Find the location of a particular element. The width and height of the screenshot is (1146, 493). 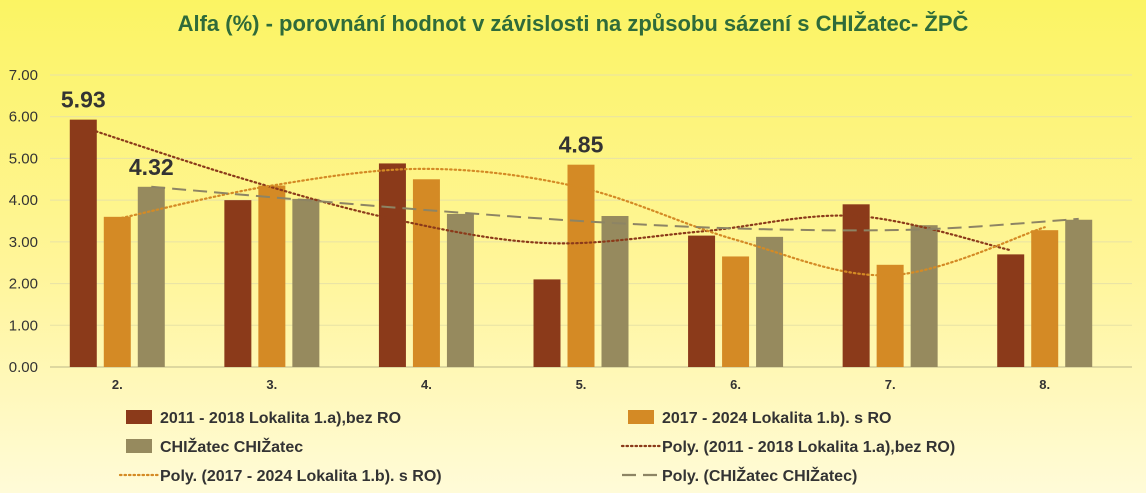

y-tick-label: 4.00 is located at coordinates (23, 200).